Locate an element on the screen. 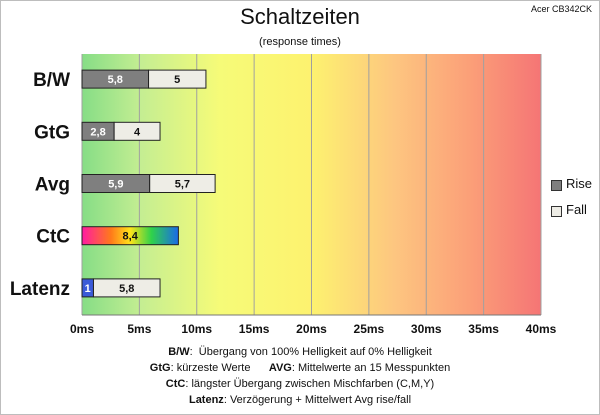 The image size is (600, 415). bar-rise is located at coordinates (130, 236).